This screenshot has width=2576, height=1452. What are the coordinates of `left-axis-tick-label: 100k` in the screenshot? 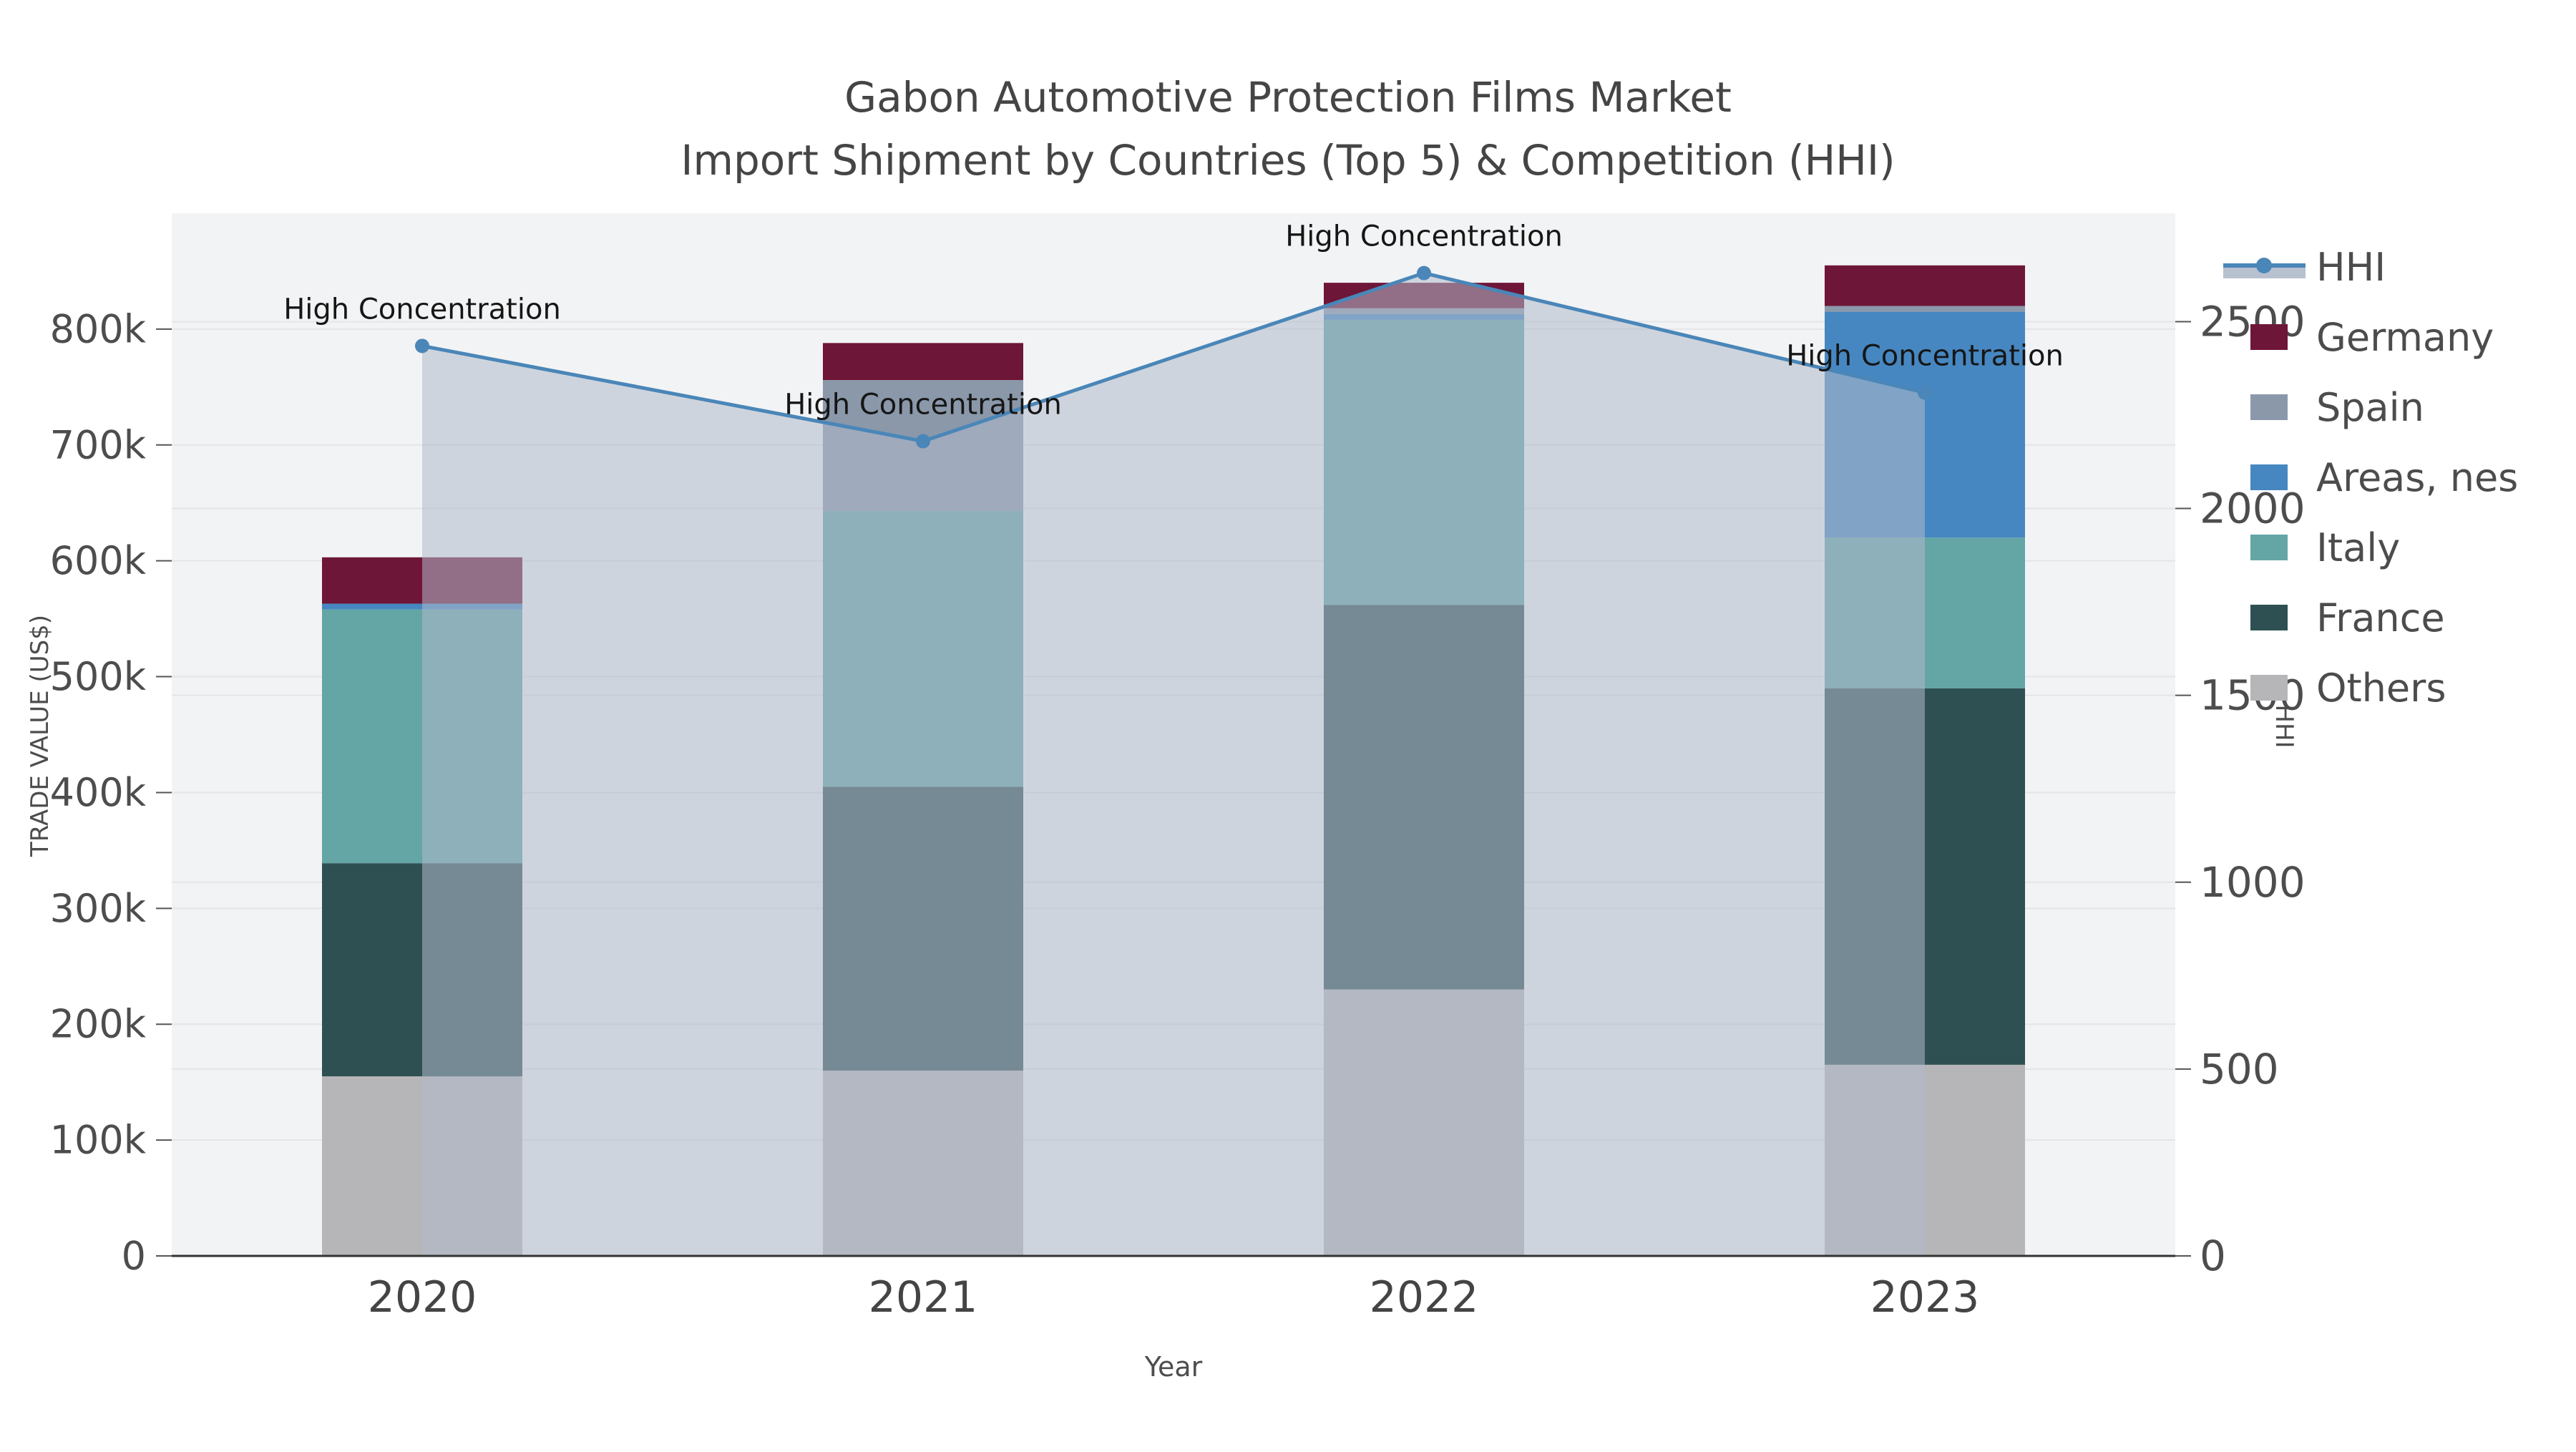 It's located at (98, 1140).